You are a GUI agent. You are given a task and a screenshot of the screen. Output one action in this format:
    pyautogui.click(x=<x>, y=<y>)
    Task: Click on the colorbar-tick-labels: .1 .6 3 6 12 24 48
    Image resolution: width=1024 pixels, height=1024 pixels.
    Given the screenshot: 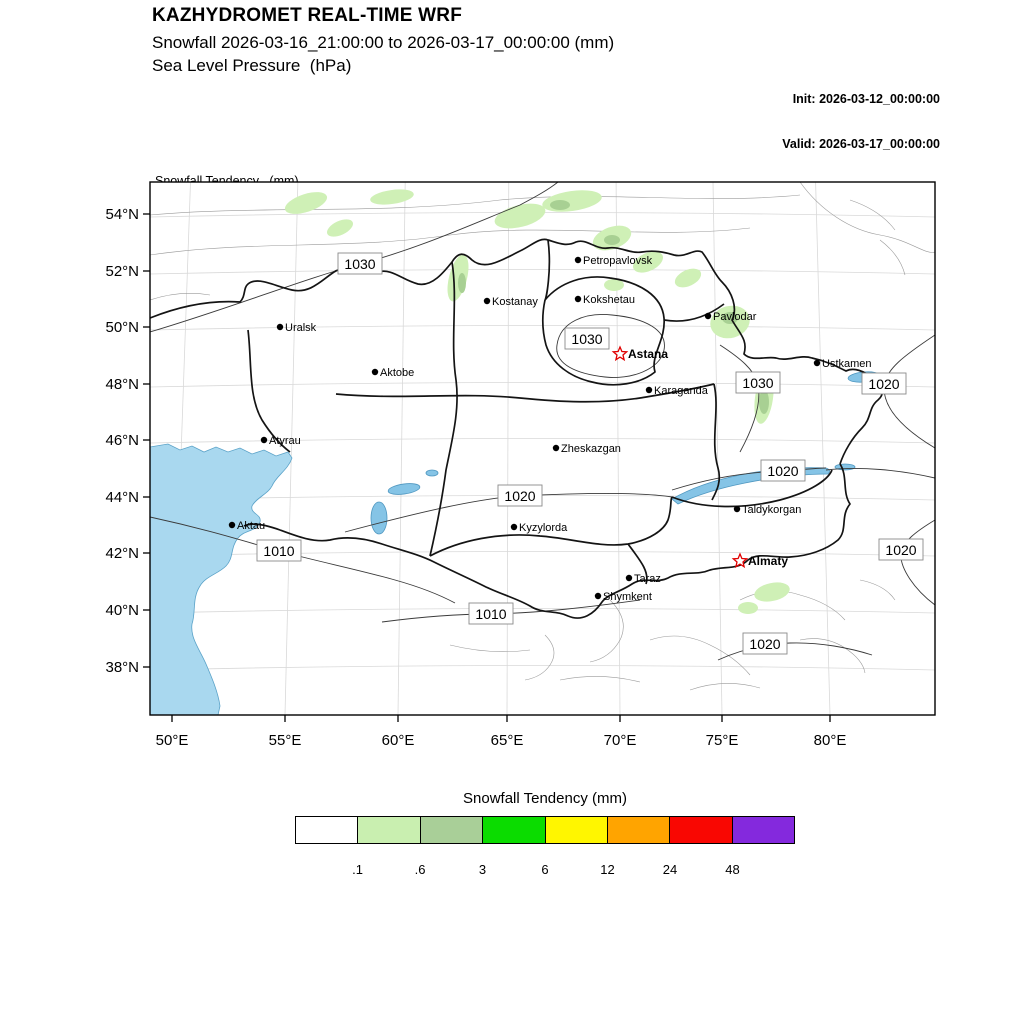 What is the action you would take?
    pyautogui.click(x=545, y=862)
    